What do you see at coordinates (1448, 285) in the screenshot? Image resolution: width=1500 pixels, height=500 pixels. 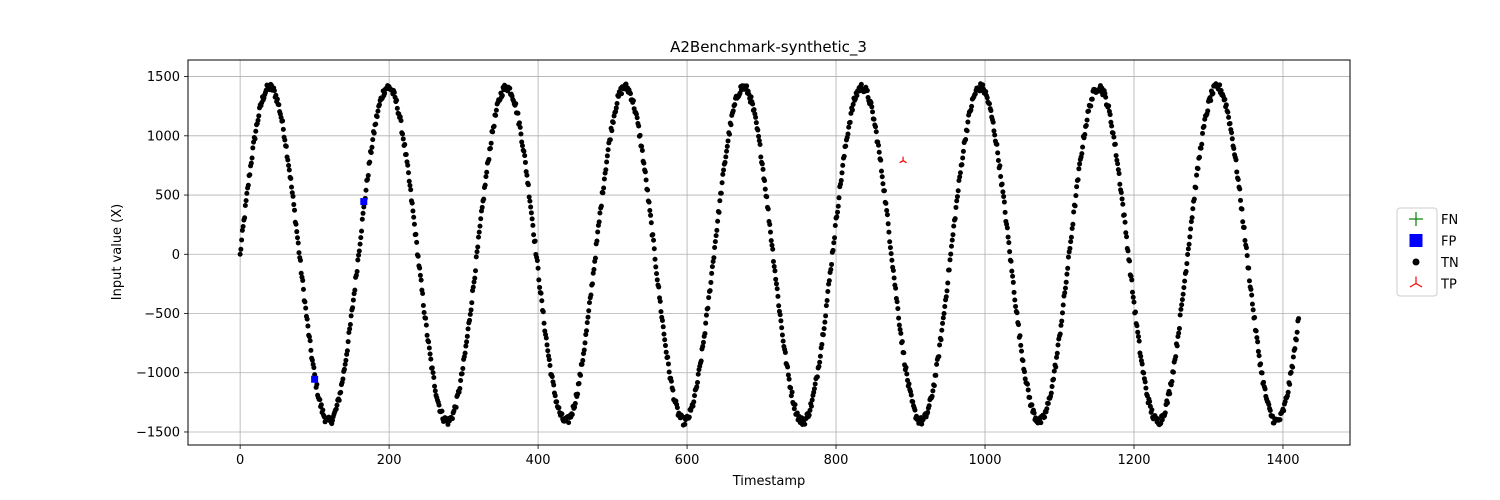 I see `legend-label: TP` at bounding box center [1448, 285].